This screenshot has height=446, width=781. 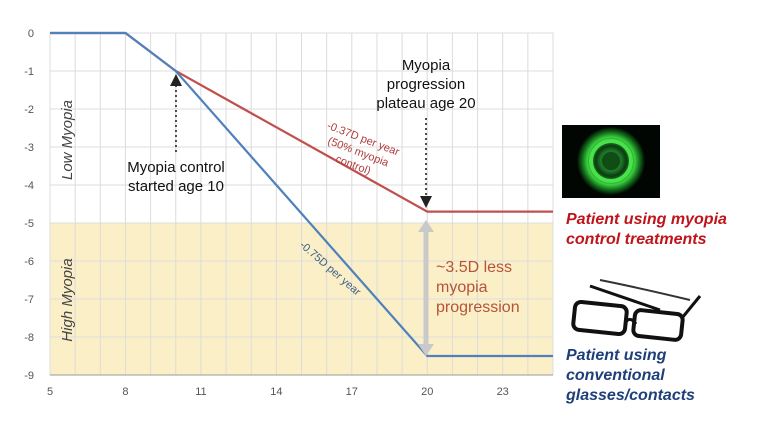 What do you see at coordinates (352, 392) in the screenshot?
I see `x-tick-label: 17` at bounding box center [352, 392].